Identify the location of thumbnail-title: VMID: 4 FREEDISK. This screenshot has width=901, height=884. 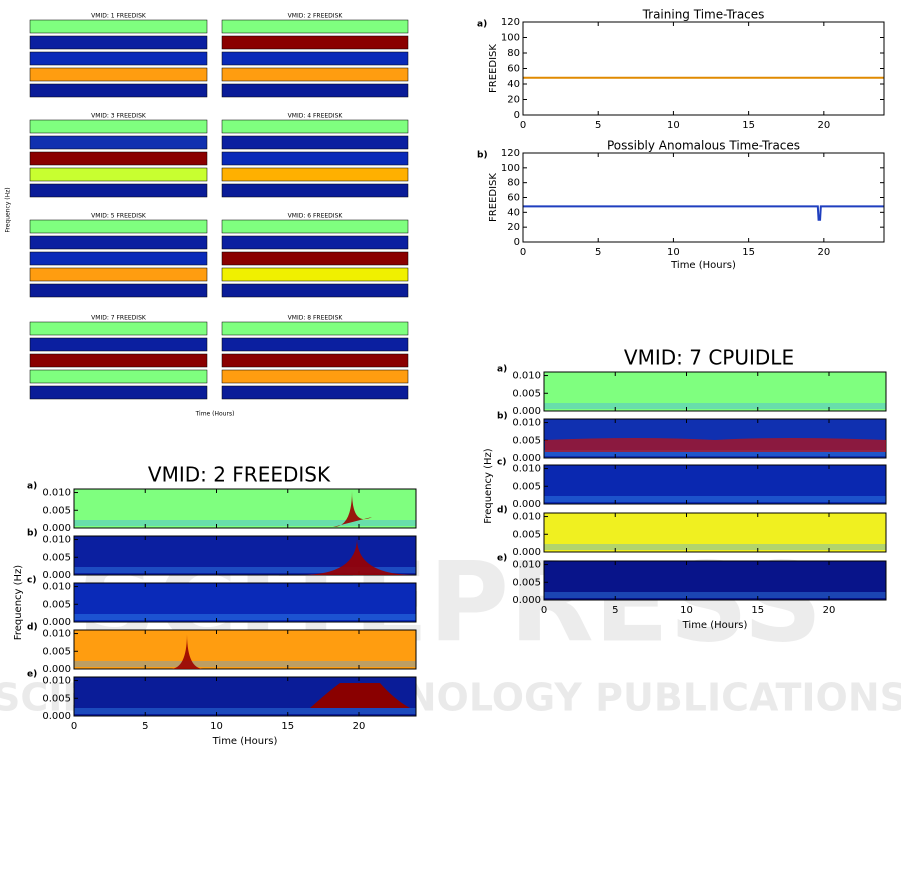
(316, 116).